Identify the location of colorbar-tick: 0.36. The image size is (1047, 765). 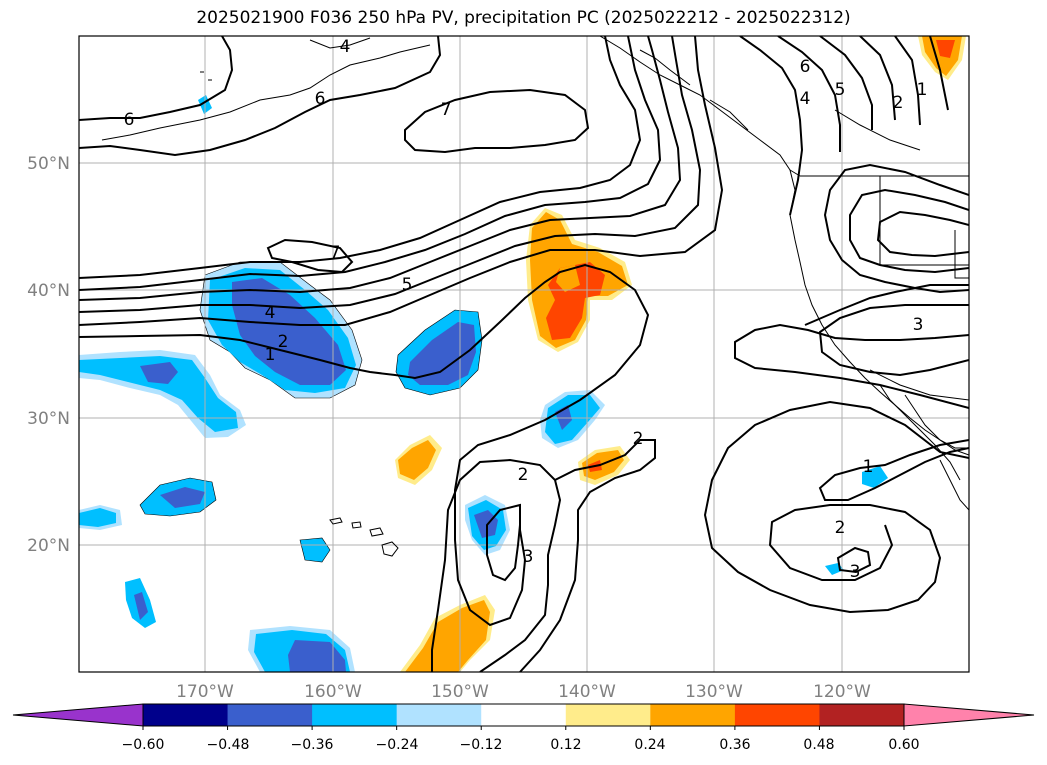
(734, 745).